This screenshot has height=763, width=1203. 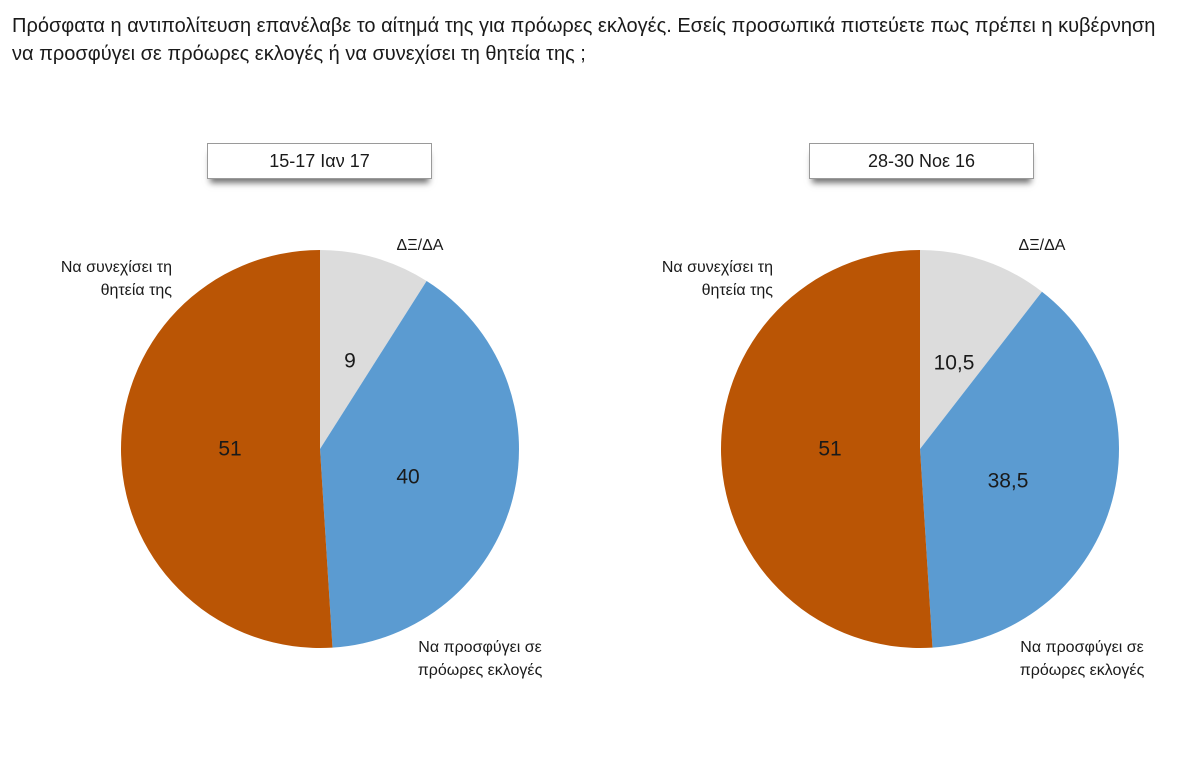 I want to click on chart-1-value-label-3: 51, so click(x=229, y=449).